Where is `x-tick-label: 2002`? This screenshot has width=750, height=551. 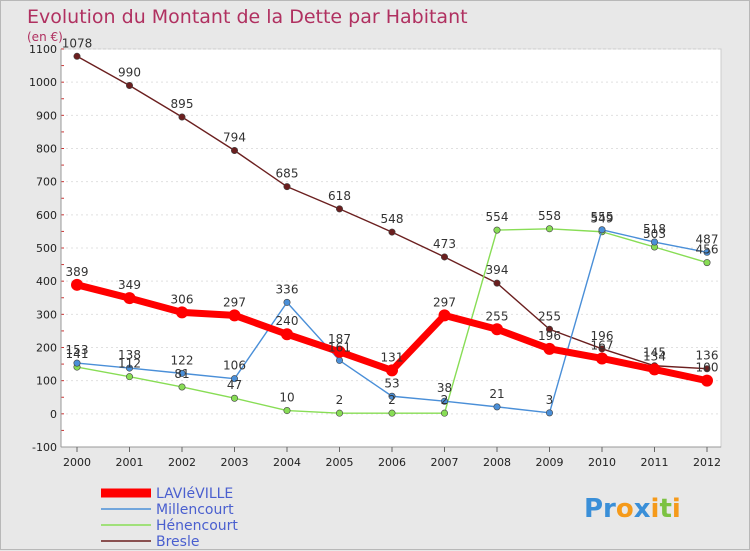 x-tick-label: 2002 is located at coordinates (182, 462).